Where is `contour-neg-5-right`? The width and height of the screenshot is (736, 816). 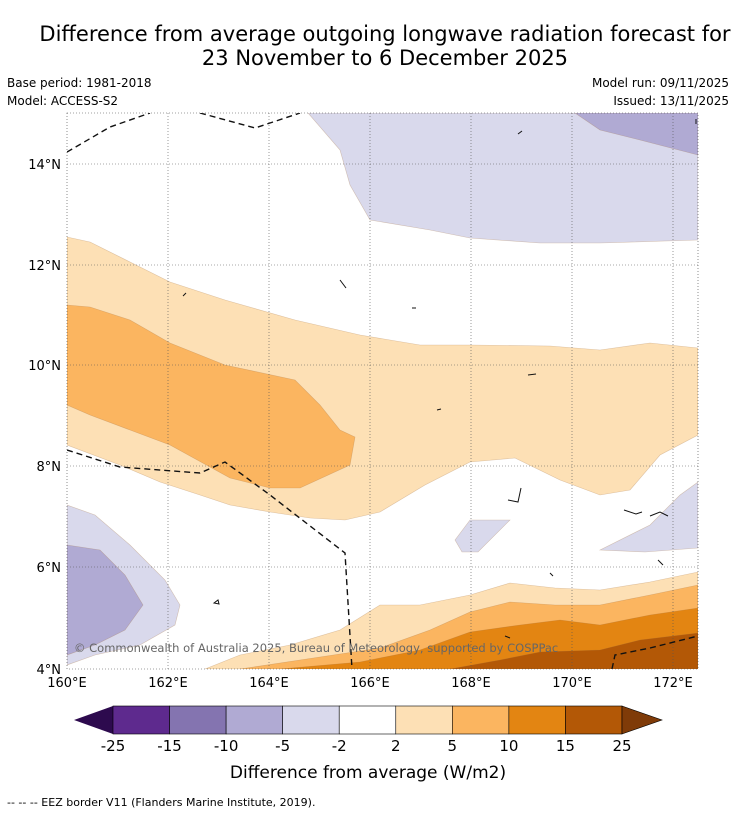 contour-neg-5-right is located at coordinates (648, 517).